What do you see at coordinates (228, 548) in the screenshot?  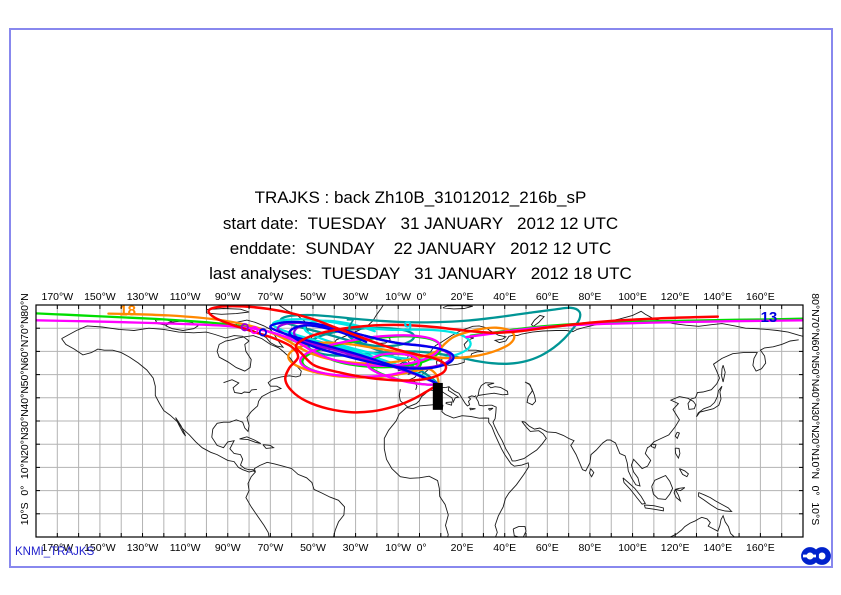 I see `lon-label-bottom: 90°W` at bounding box center [228, 548].